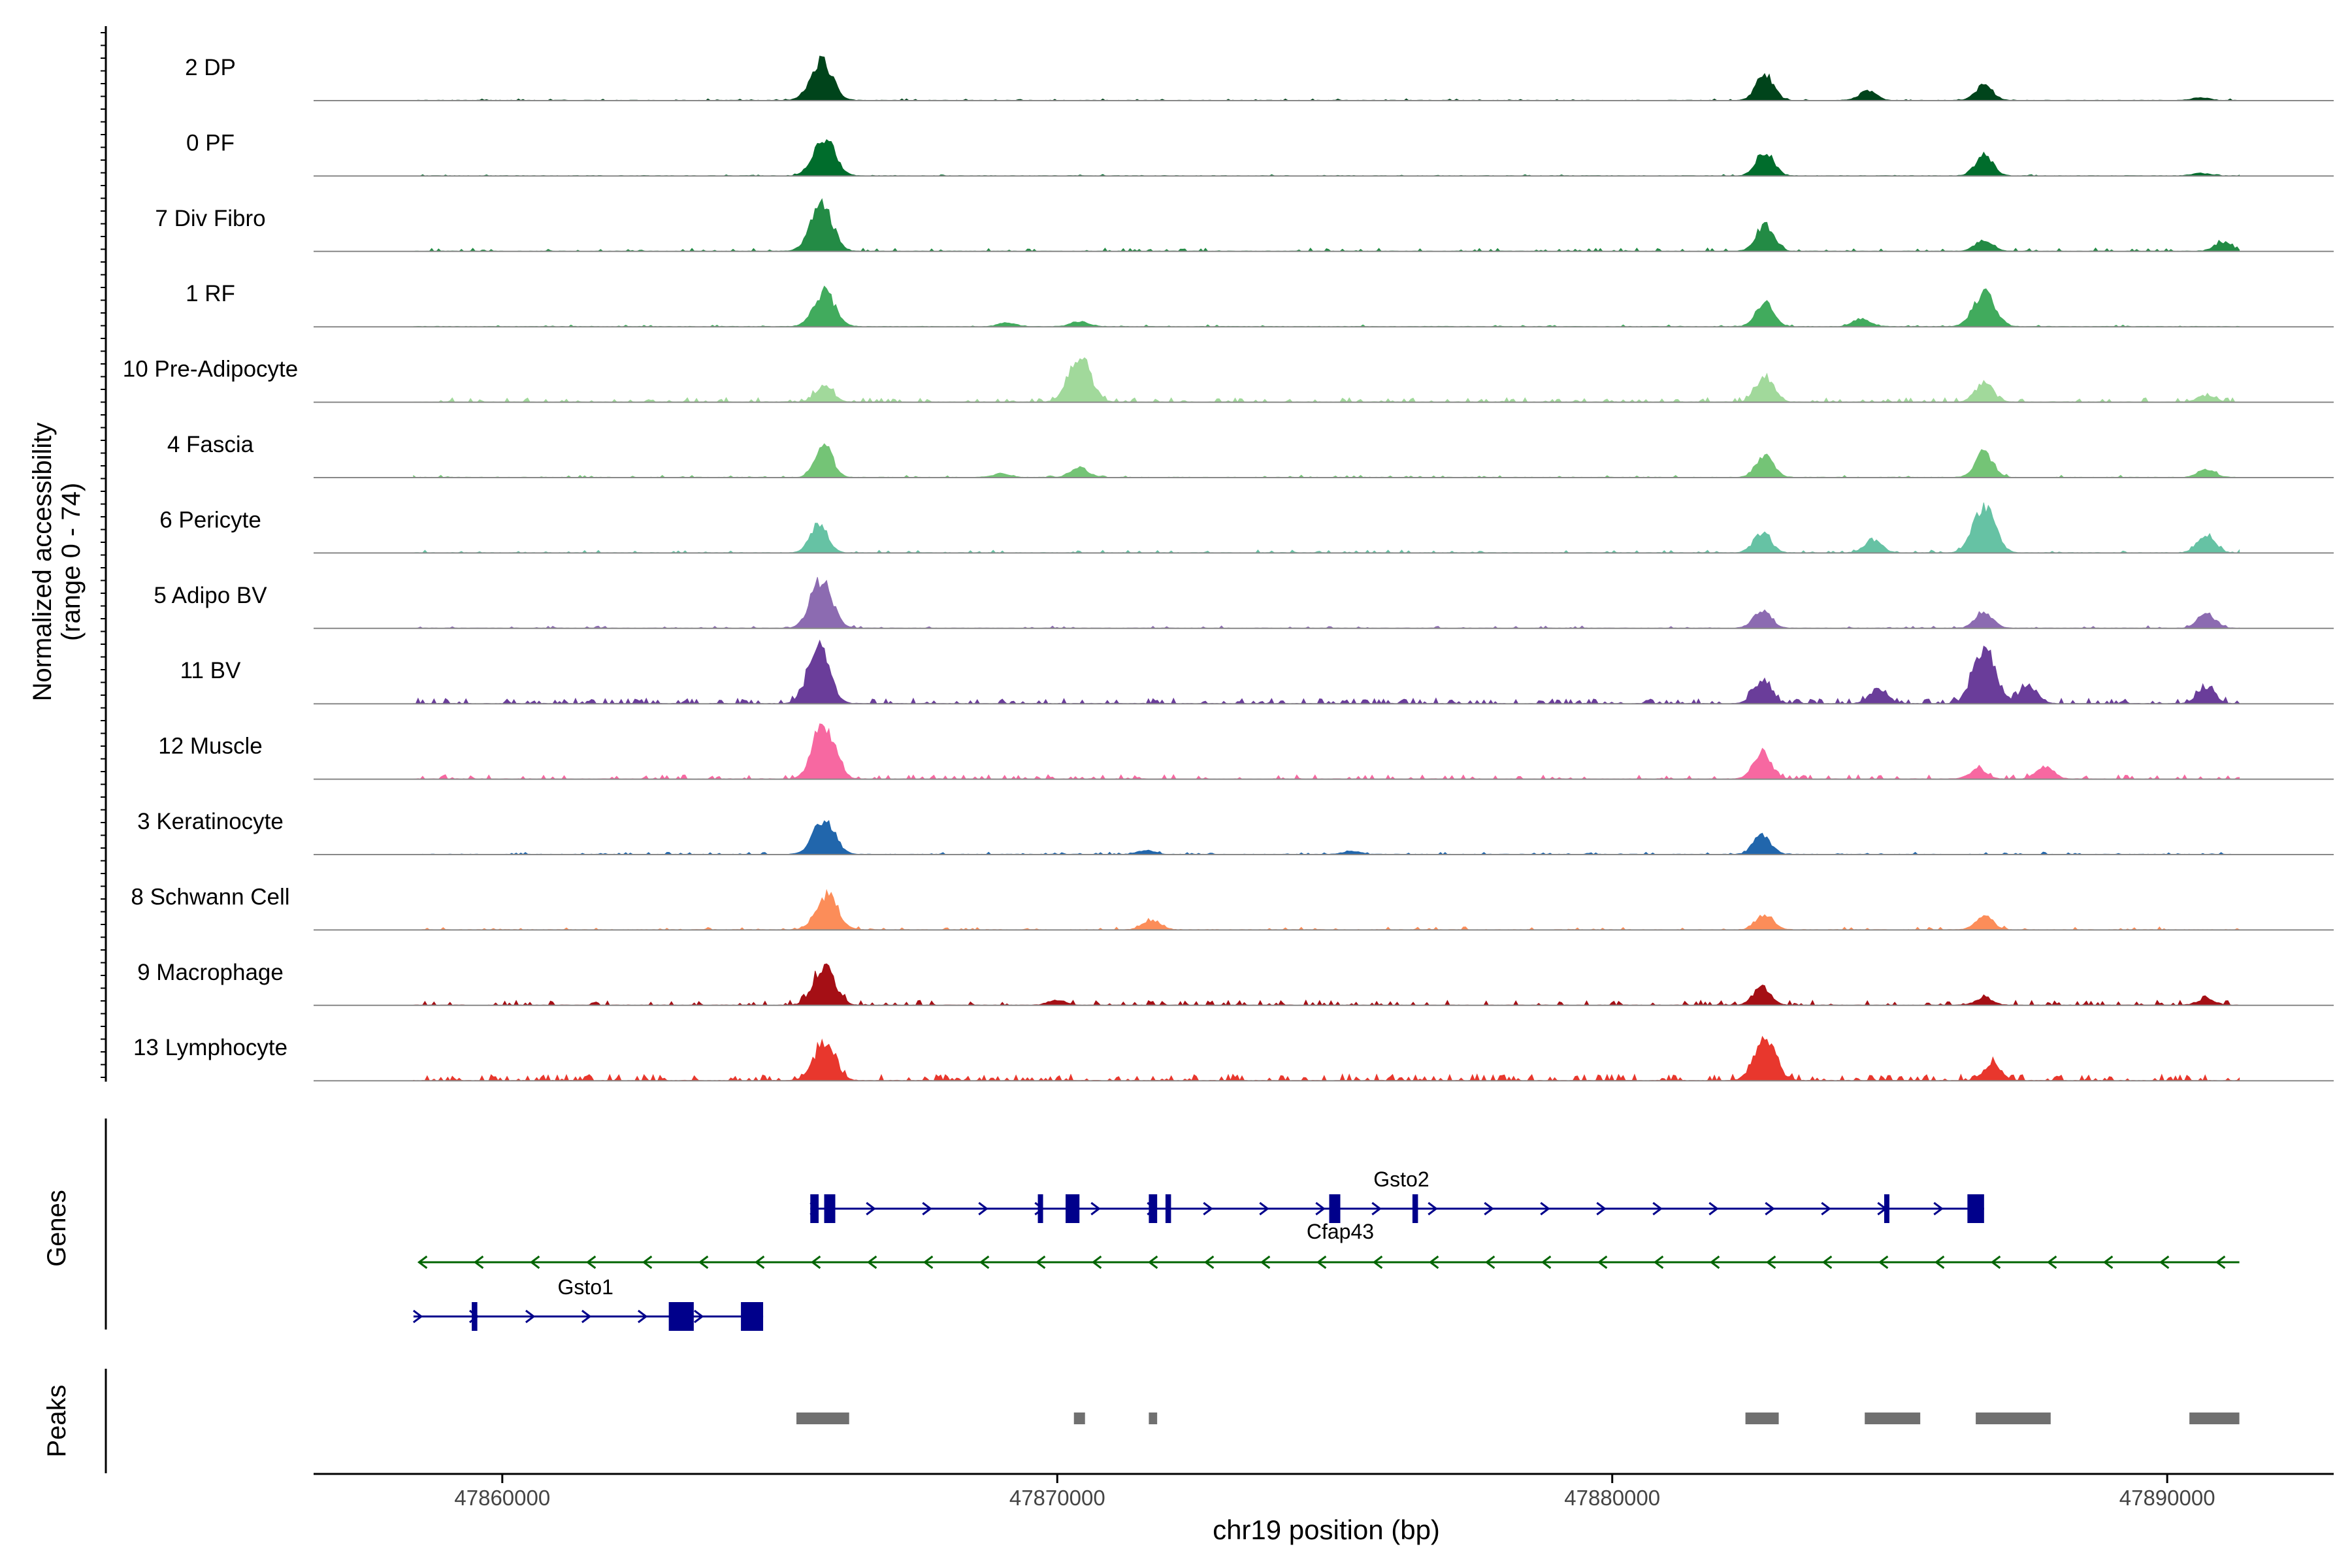 The width and height of the screenshot is (2352, 1568). What do you see at coordinates (210, 595) in the screenshot?
I see `track-label: 5 Adipo BV` at bounding box center [210, 595].